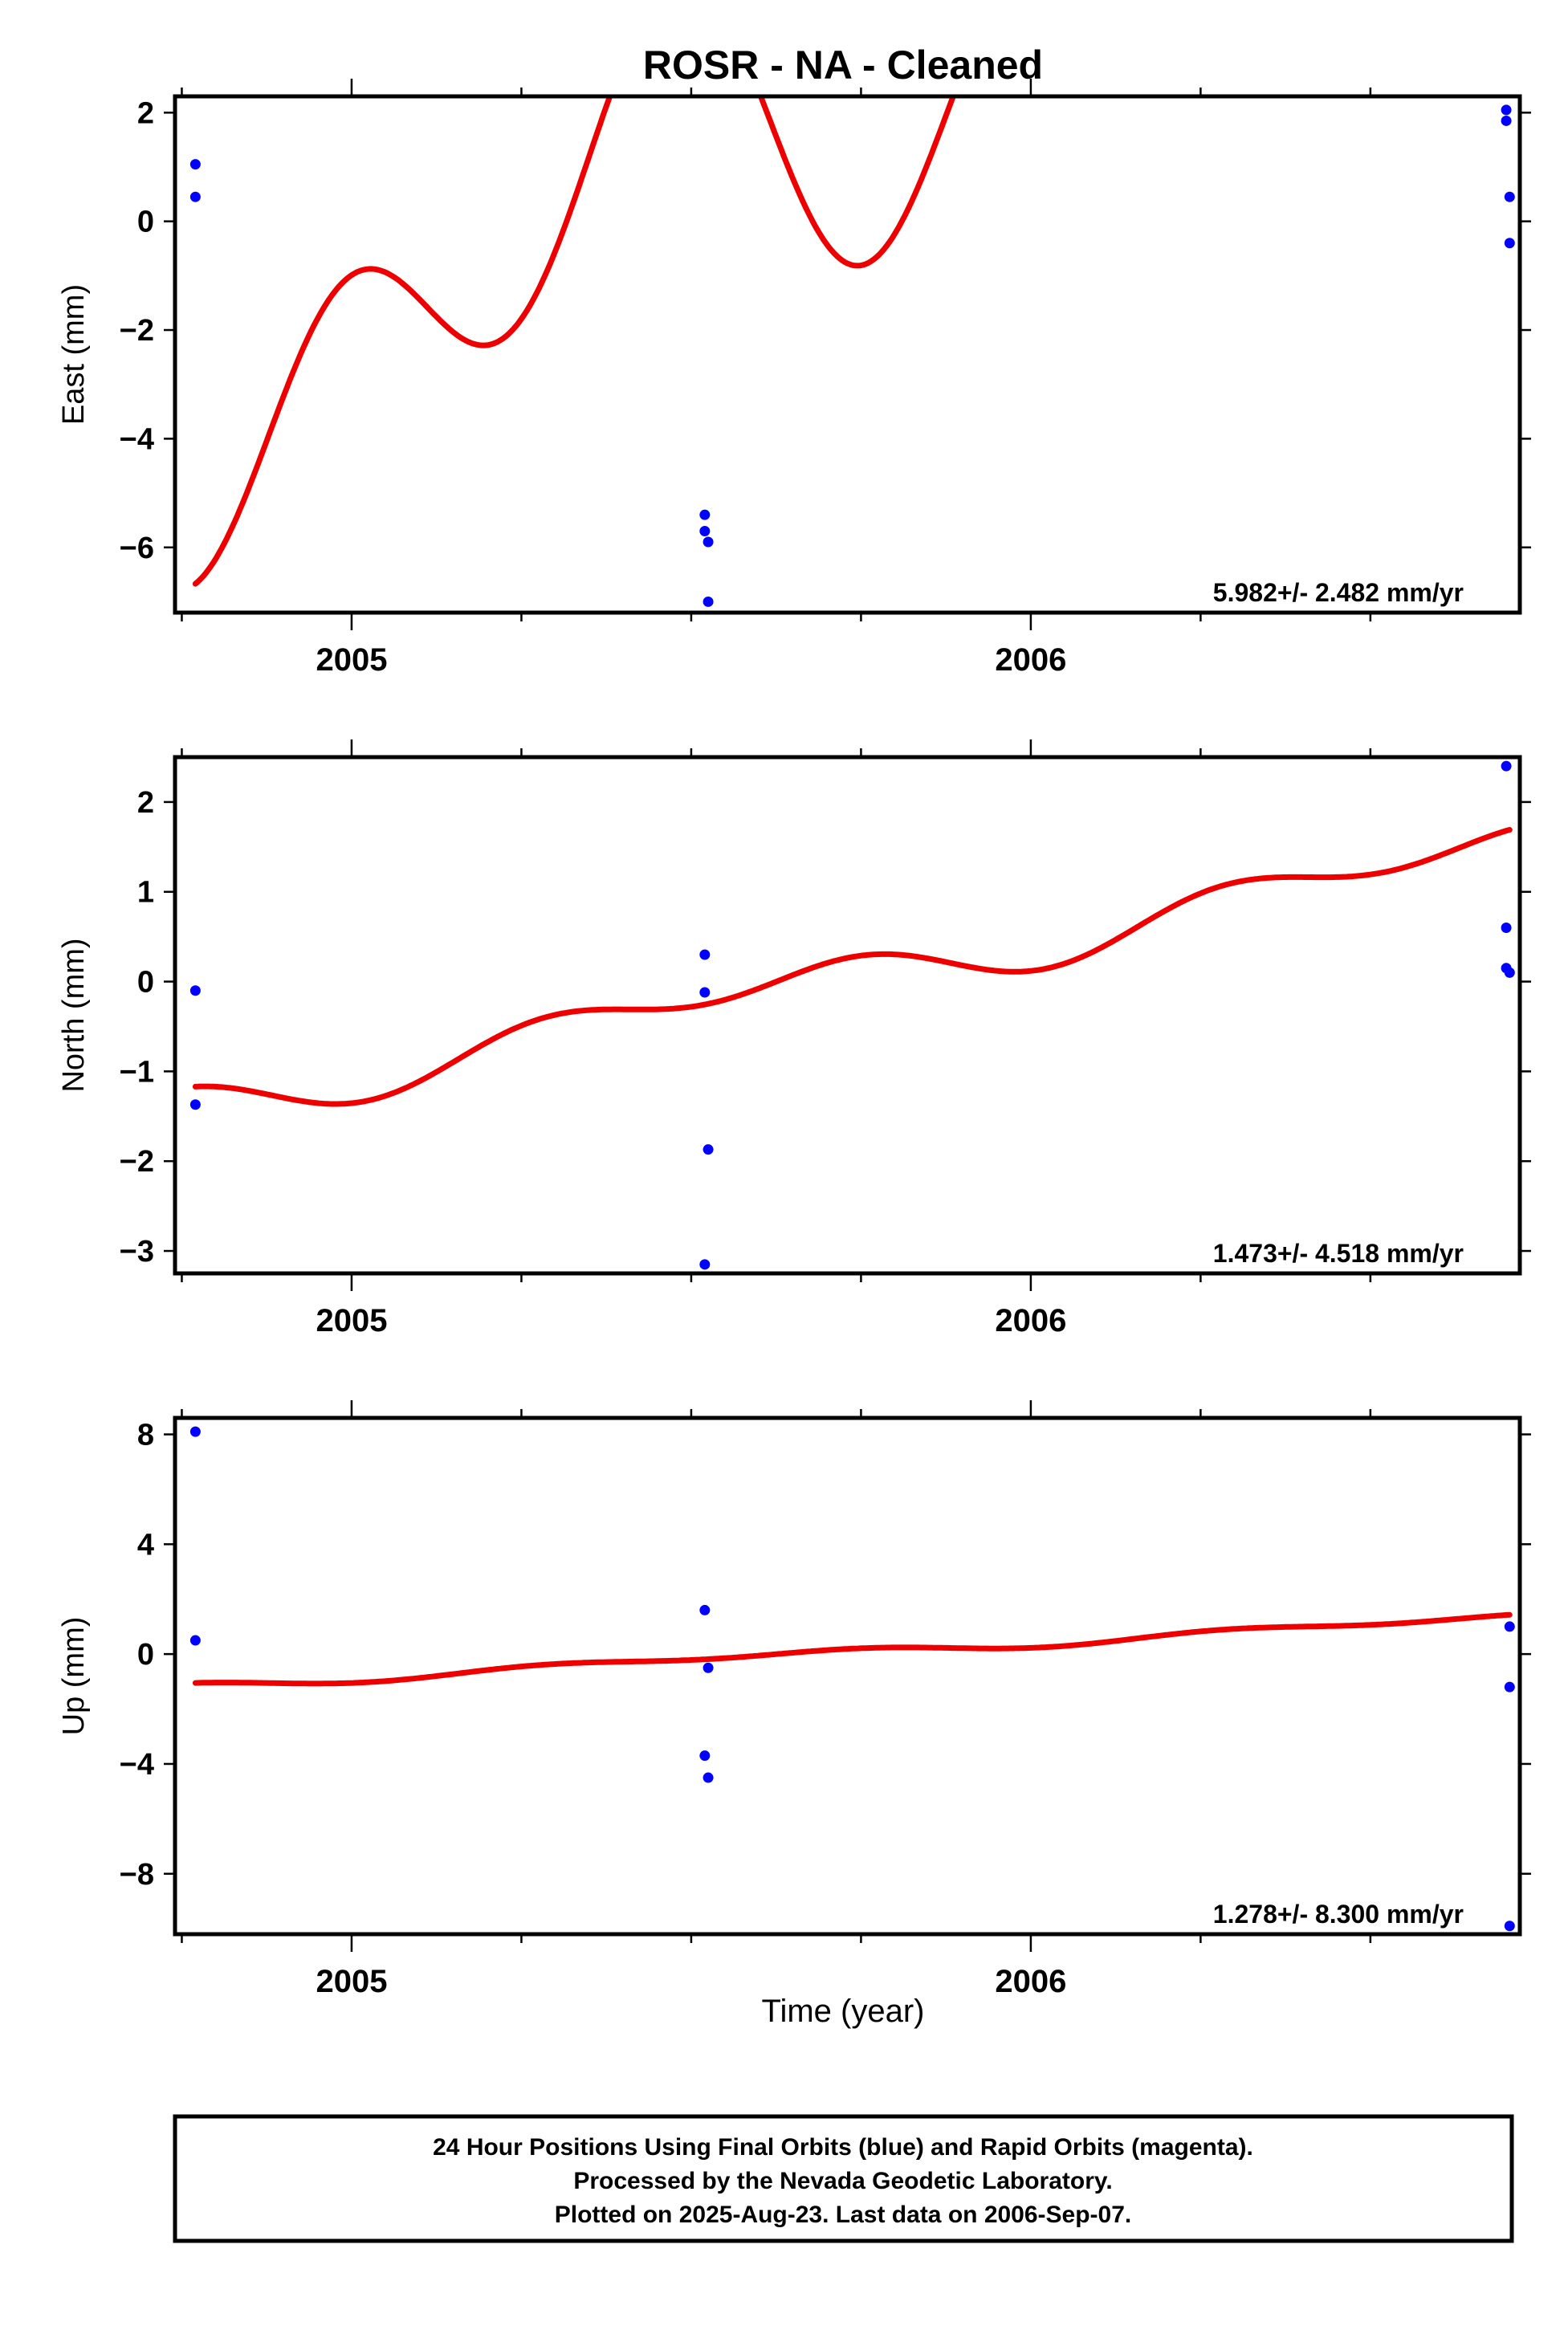 The image size is (1568, 2330). What do you see at coordinates (137, 1252) in the screenshot?
I see `north-ytick-label: −3` at bounding box center [137, 1252].